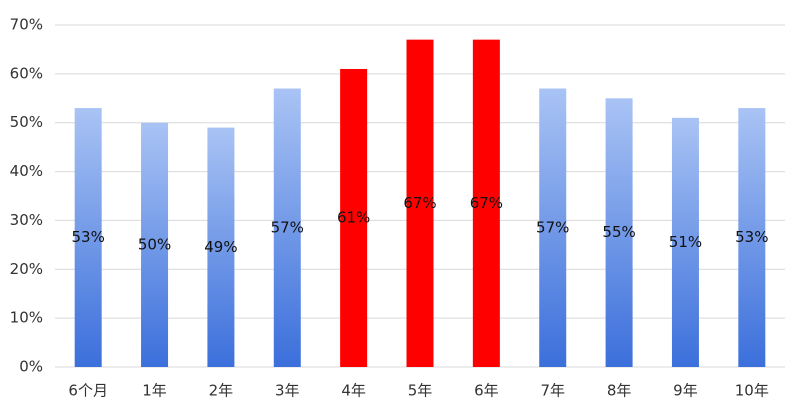  What do you see at coordinates (353, 391) in the screenshot?
I see `x-tick-label: 4年` at bounding box center [353, 391].